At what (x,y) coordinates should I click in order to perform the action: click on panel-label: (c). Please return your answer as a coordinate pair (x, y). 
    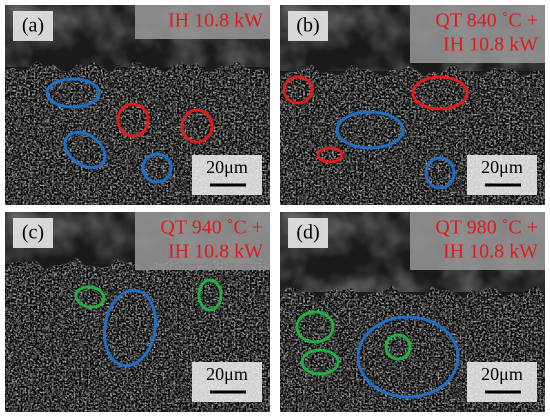
    Looking at the image, I should click on (33, 233).